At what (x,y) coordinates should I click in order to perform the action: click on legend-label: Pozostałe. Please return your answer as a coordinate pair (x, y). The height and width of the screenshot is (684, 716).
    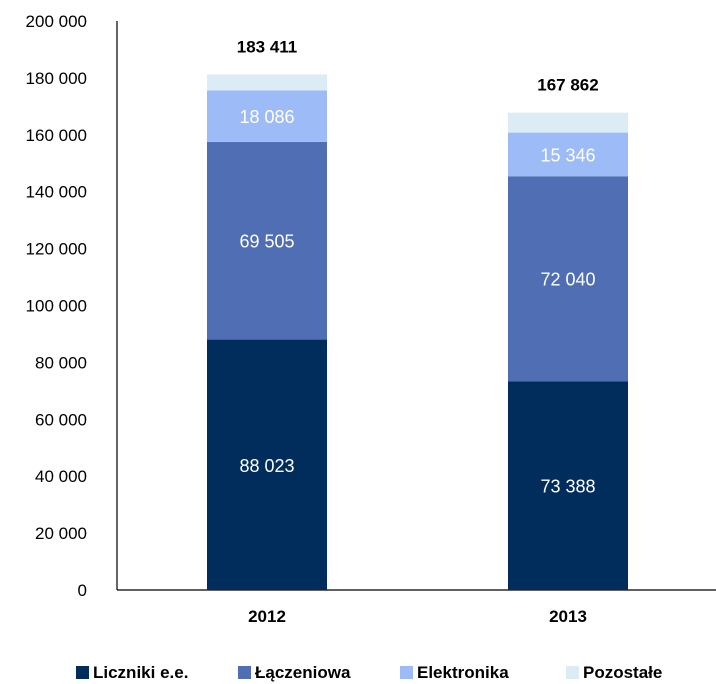
    Looking at the image, I should click on (622, 672).